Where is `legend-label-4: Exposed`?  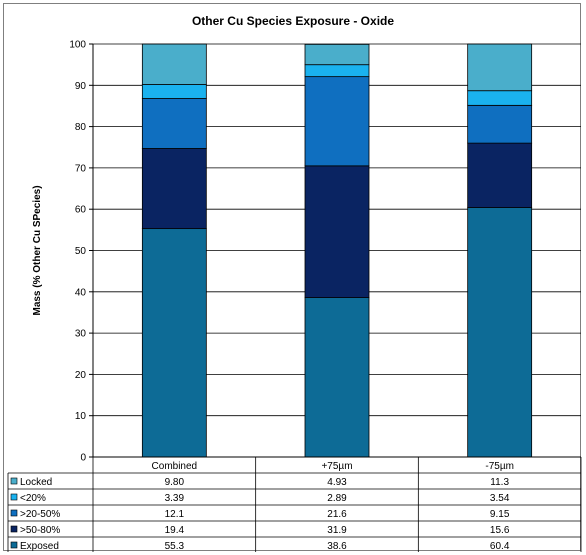 legend-label-4: Exposed is located at coordinates (39, 546).